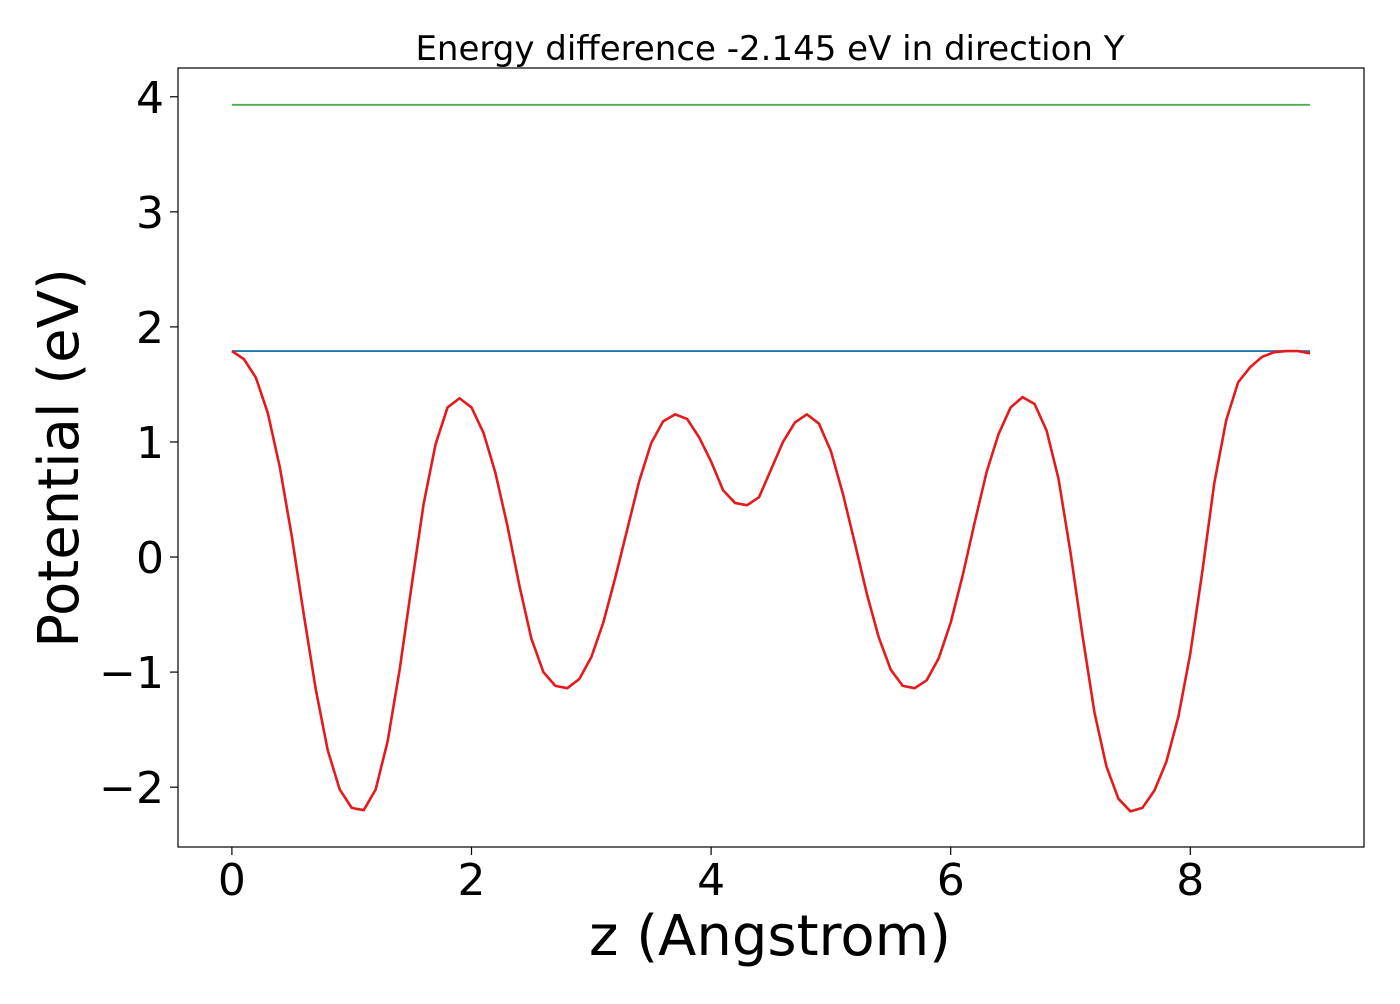 This screenshot has height=1004, width=1400. What do you see at coordinates (150, 328) in the screenshot?
I see `y-tick-label: 2` at bounding box center [150, 328].